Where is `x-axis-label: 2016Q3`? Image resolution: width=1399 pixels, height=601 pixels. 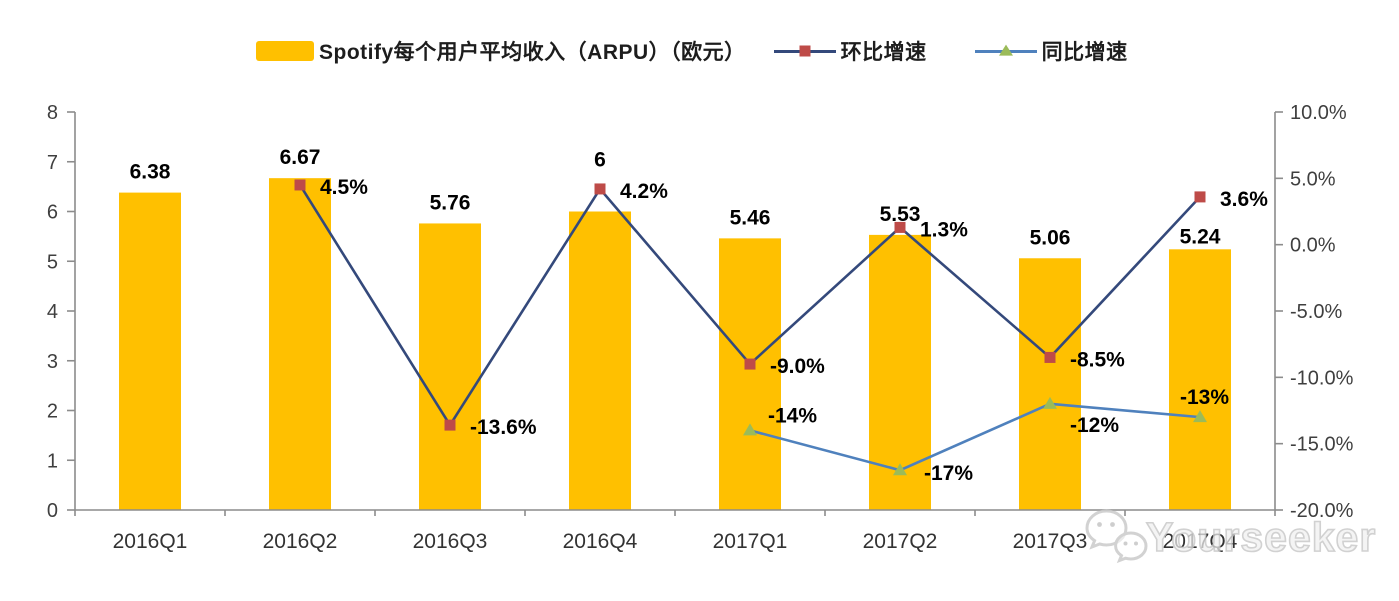 x-axis-label: 2016Q3 is located at coordinates (450, 541).